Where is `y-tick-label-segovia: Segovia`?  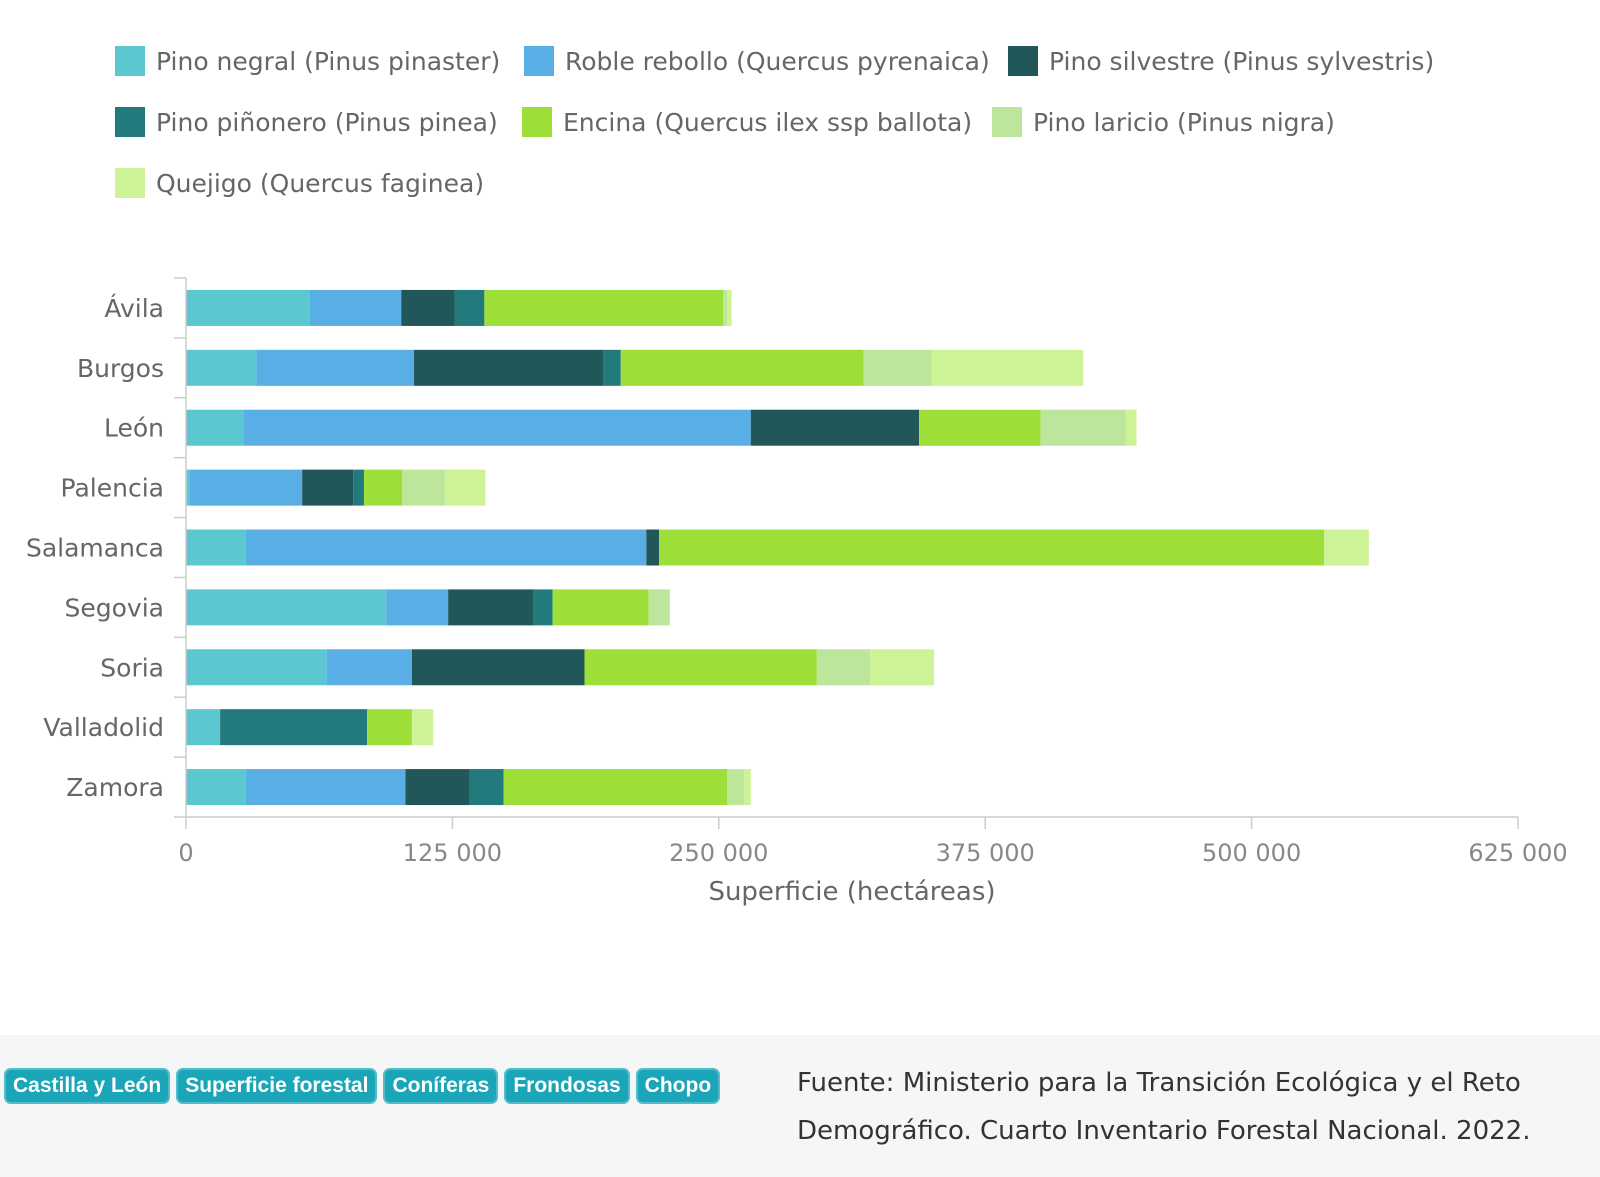
y-tick-label-segovia: Segovia is located at coordinates (114, 607).